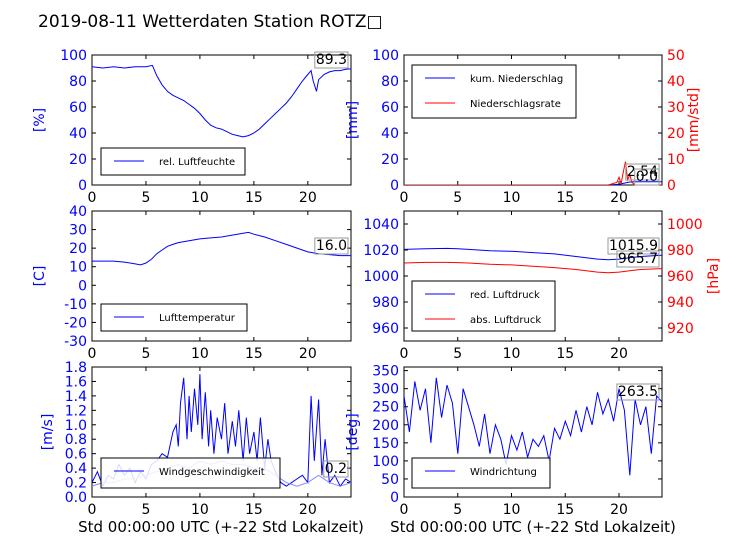  What do you see at coordinates (676, 160) in the screenshot?
I see `y2-tick-label: 10` at bounding box center [676, 160].